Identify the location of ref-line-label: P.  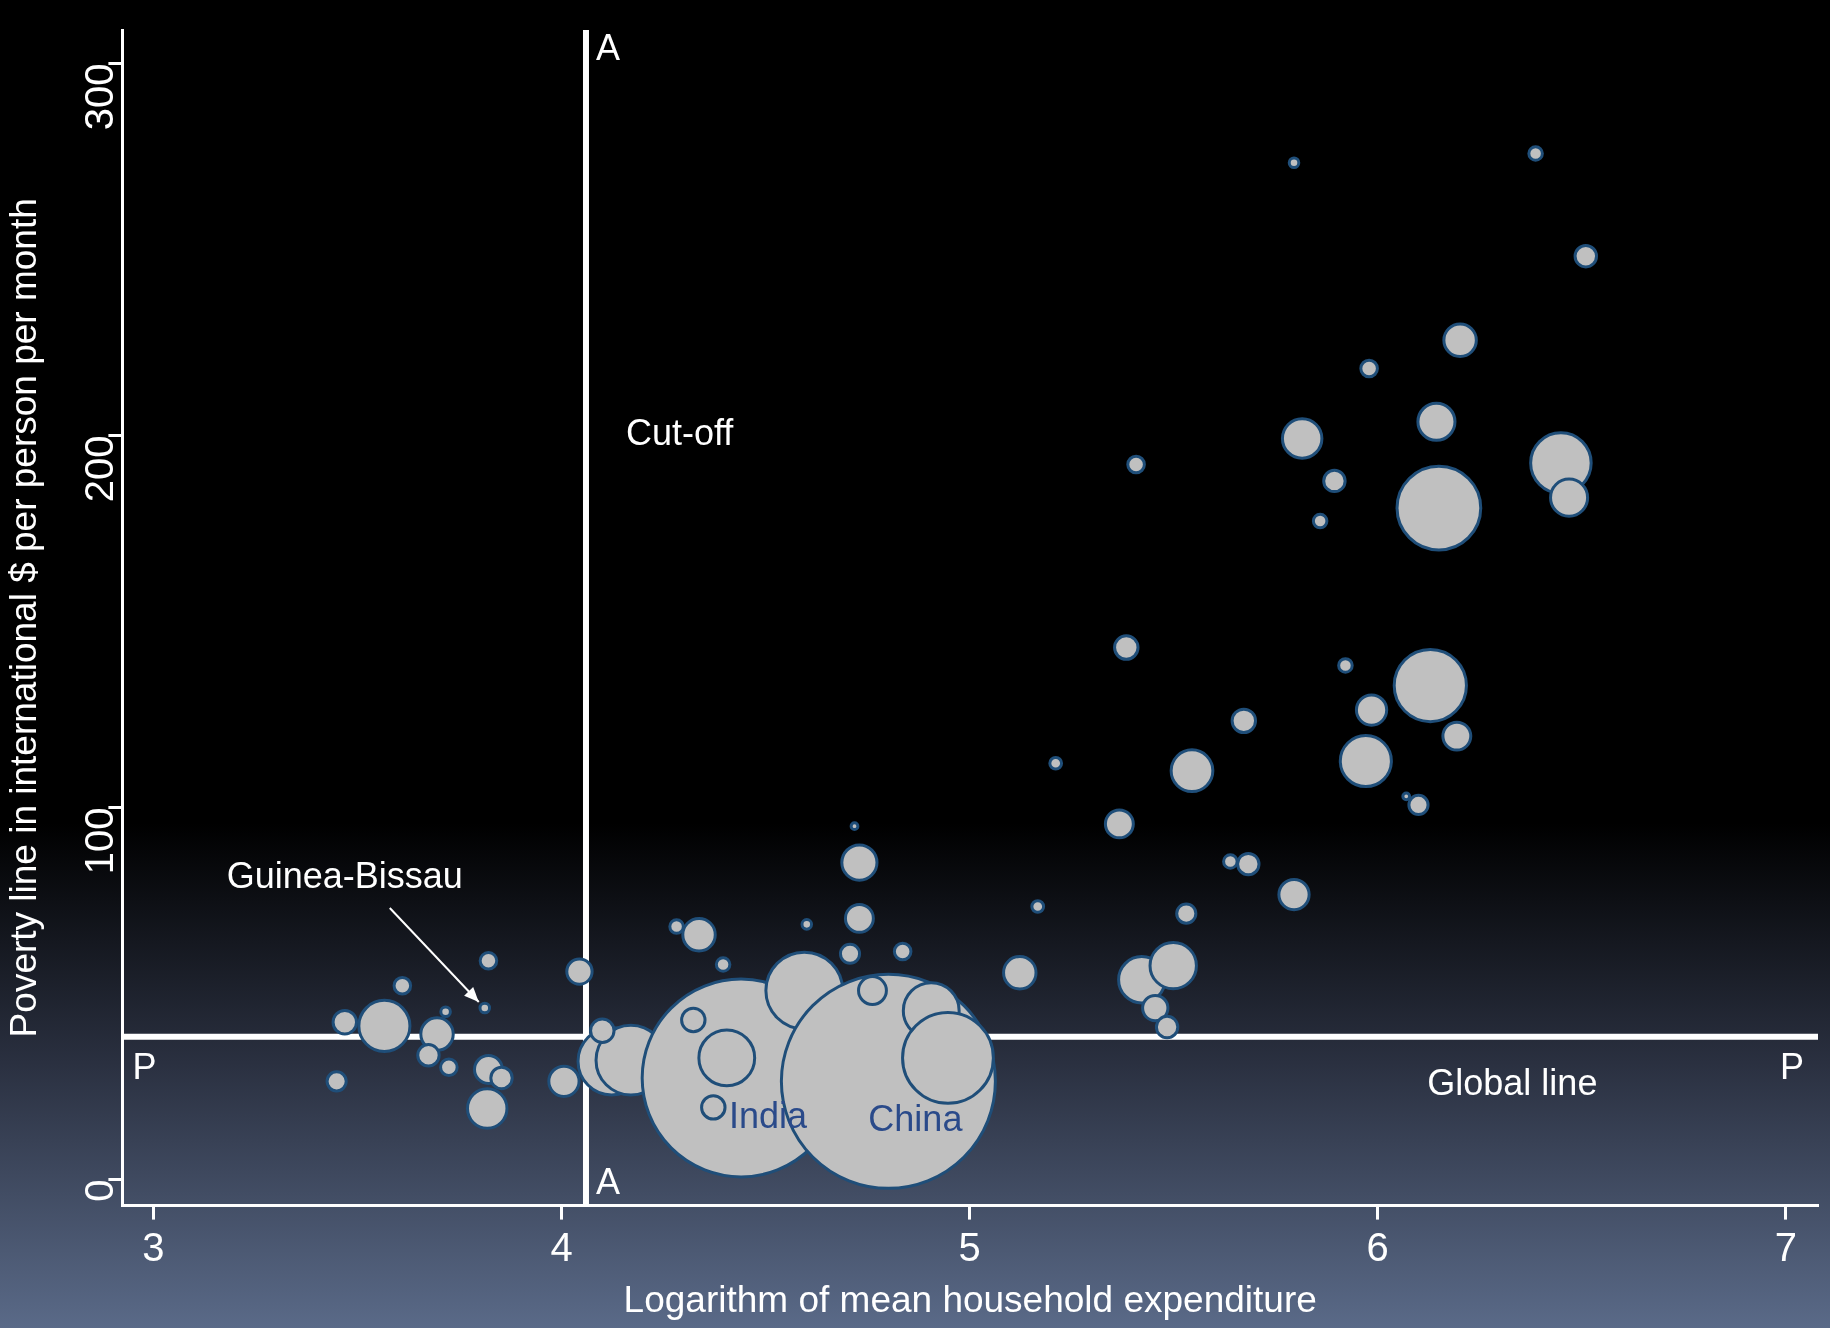
(144, 1066).